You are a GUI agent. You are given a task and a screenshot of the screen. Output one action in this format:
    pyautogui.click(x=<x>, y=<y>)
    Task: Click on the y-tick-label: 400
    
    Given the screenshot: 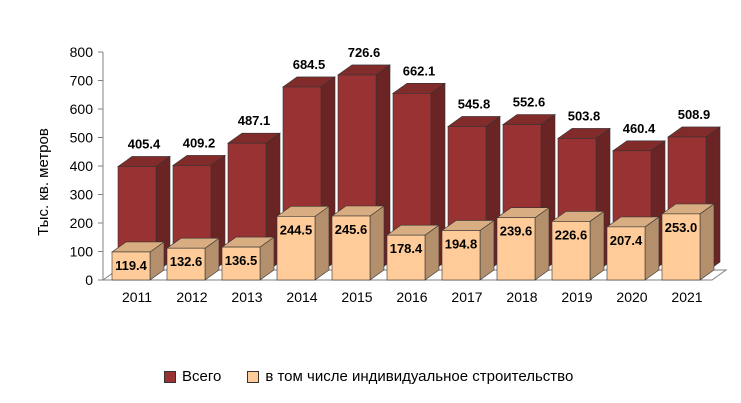 What is the action you would take?
    pyautogui.click(x=82, y=166)
    